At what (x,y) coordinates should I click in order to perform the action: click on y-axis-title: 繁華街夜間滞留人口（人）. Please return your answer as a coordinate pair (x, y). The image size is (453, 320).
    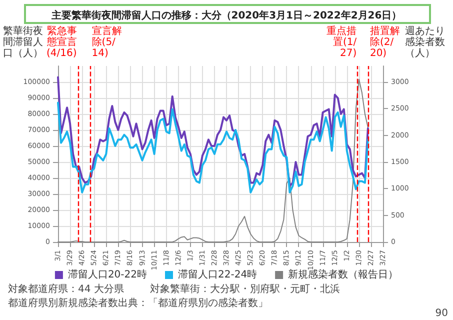
    Looking at the image, I should click on (23, 42).